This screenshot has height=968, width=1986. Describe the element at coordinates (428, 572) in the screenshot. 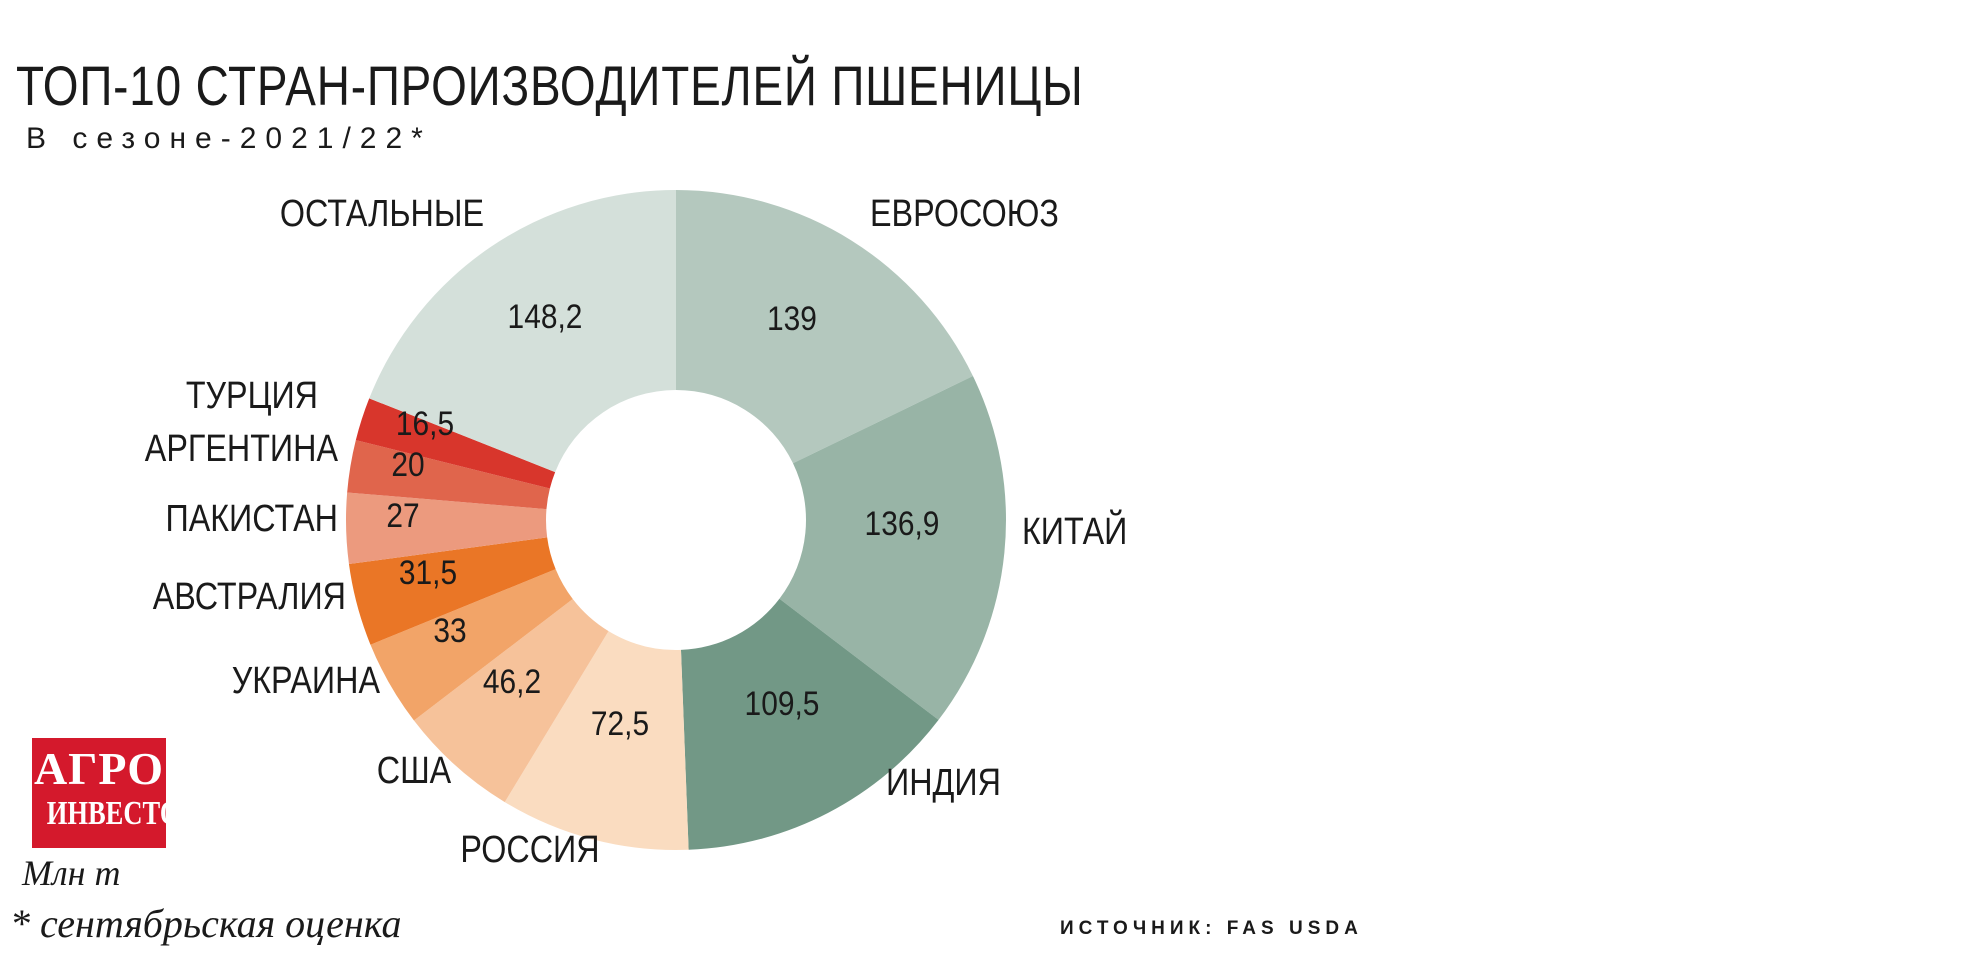

I see `value-label-7: 31,5` at that location.